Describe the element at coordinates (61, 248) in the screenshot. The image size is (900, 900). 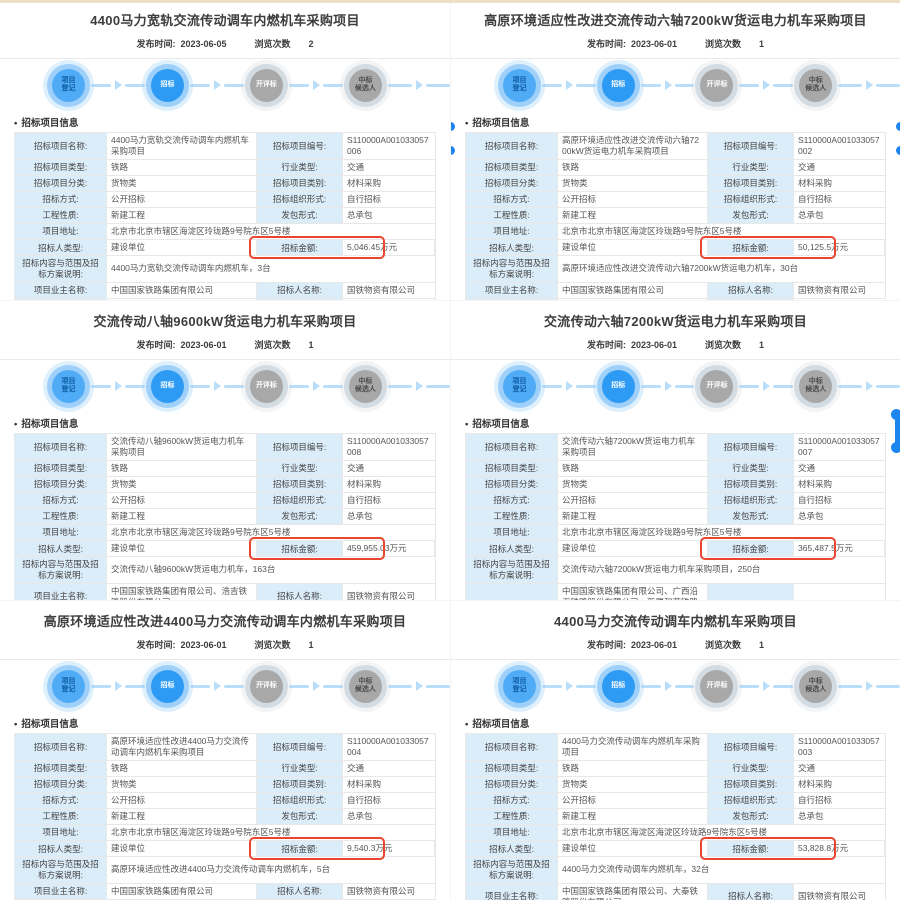
I see `row-label: 招标人类型:` at that location.